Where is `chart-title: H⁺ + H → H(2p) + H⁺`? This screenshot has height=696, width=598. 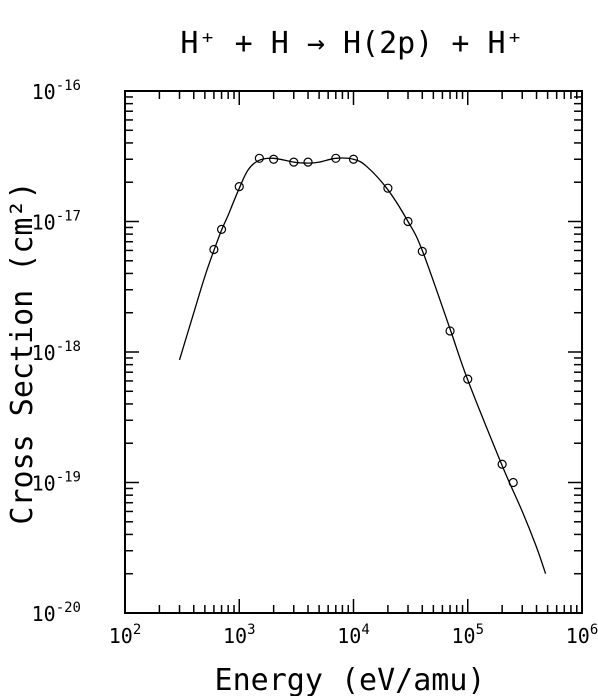
chart-title: H⁺ + H → H(2p) + H⁺ is located at coordinates (351, 43).